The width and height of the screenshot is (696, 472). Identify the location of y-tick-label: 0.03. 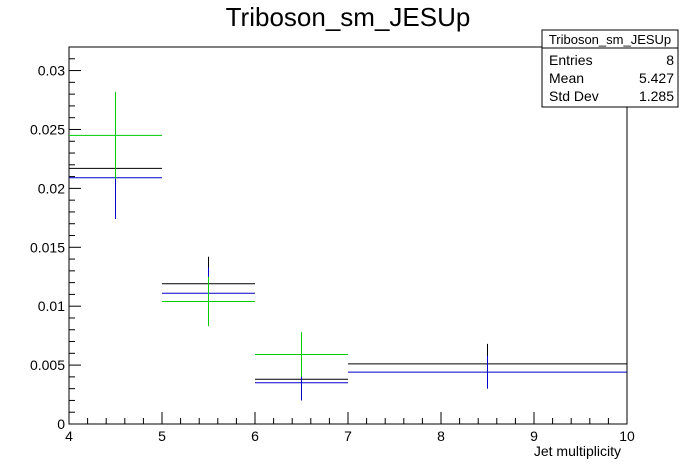
(51, 71).